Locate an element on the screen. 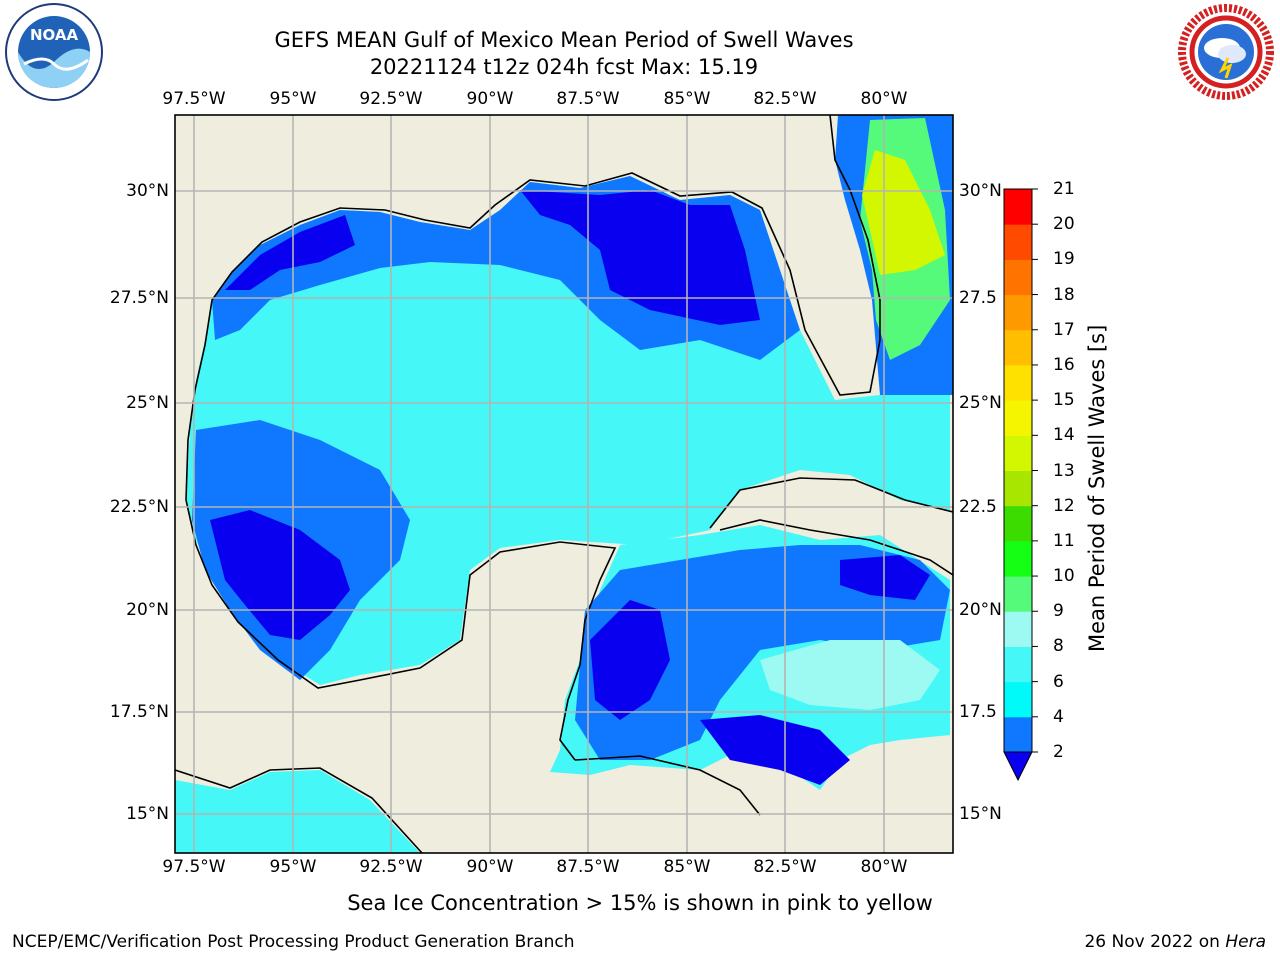 Image resolution: width=1280 pixels, height=960 pixels. lat-tick-left: 20°N is located at coordinates (147, 610).